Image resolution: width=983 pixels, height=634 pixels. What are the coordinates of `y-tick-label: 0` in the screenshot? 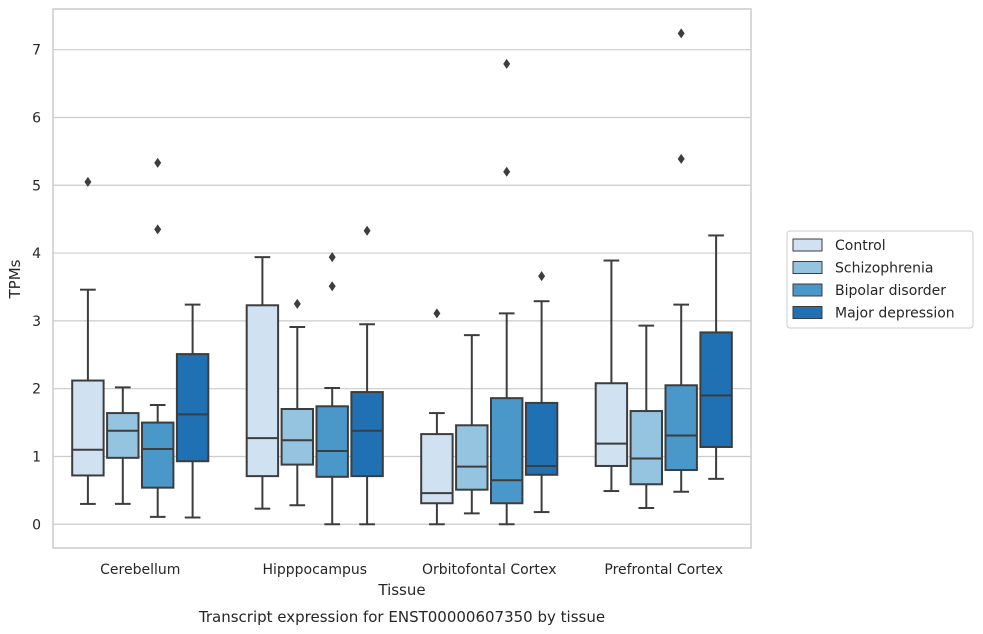 It's located at (36, 525).